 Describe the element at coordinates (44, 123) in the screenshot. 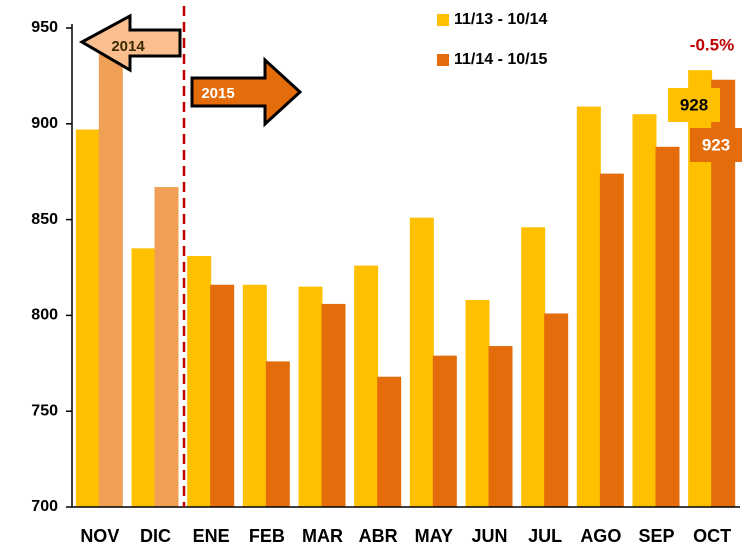

I see `y-tick-label: 900` at that location.